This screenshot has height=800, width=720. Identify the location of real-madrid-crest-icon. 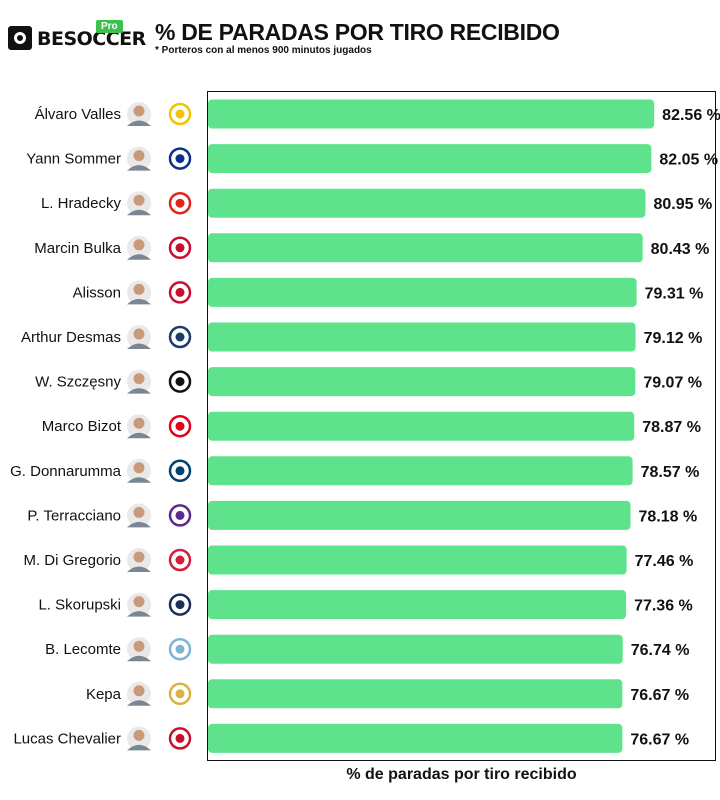
(180, 694).